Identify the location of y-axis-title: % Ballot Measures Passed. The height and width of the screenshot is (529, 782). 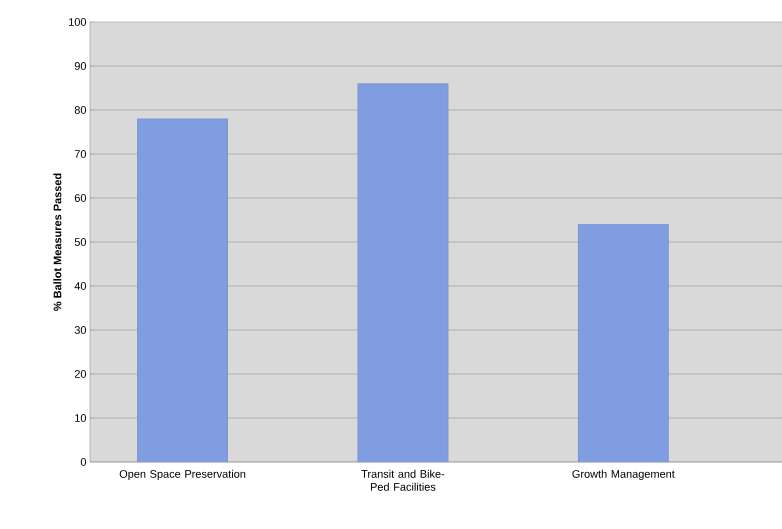
(57, 242).